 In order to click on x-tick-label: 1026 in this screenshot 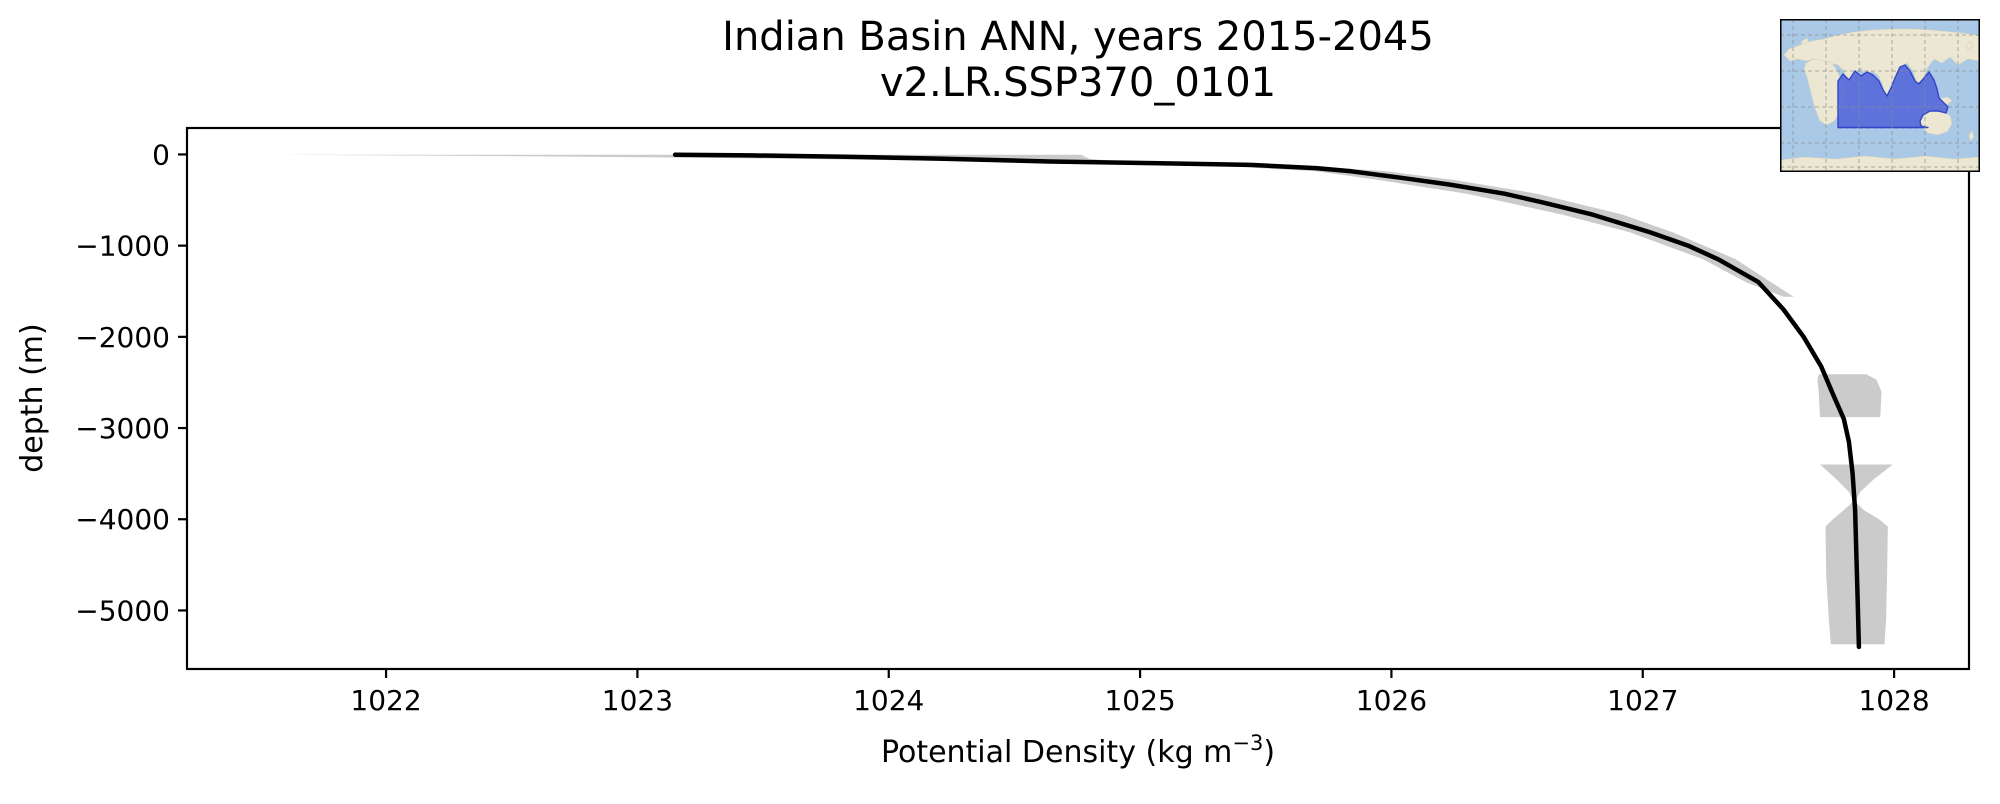, I will do `click(1391, 700)`.